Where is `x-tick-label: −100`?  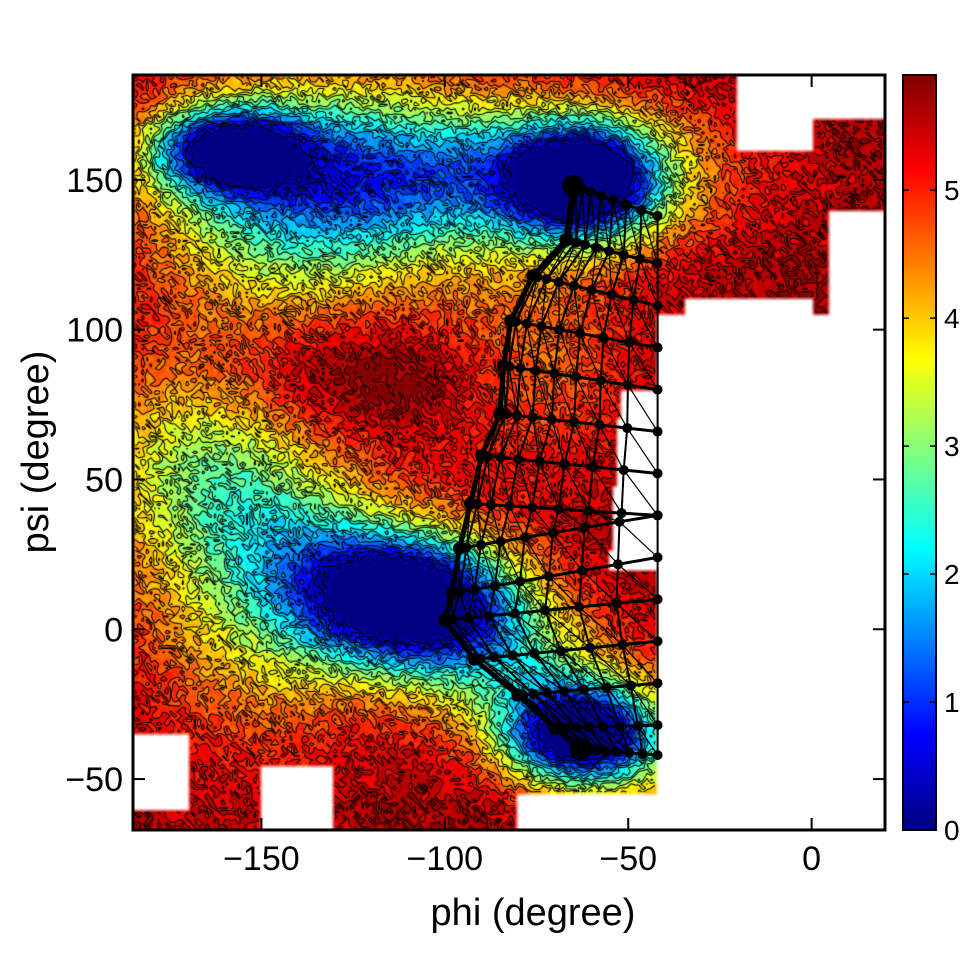
x-tick-label: −100 is located at coordinates (445, 859).